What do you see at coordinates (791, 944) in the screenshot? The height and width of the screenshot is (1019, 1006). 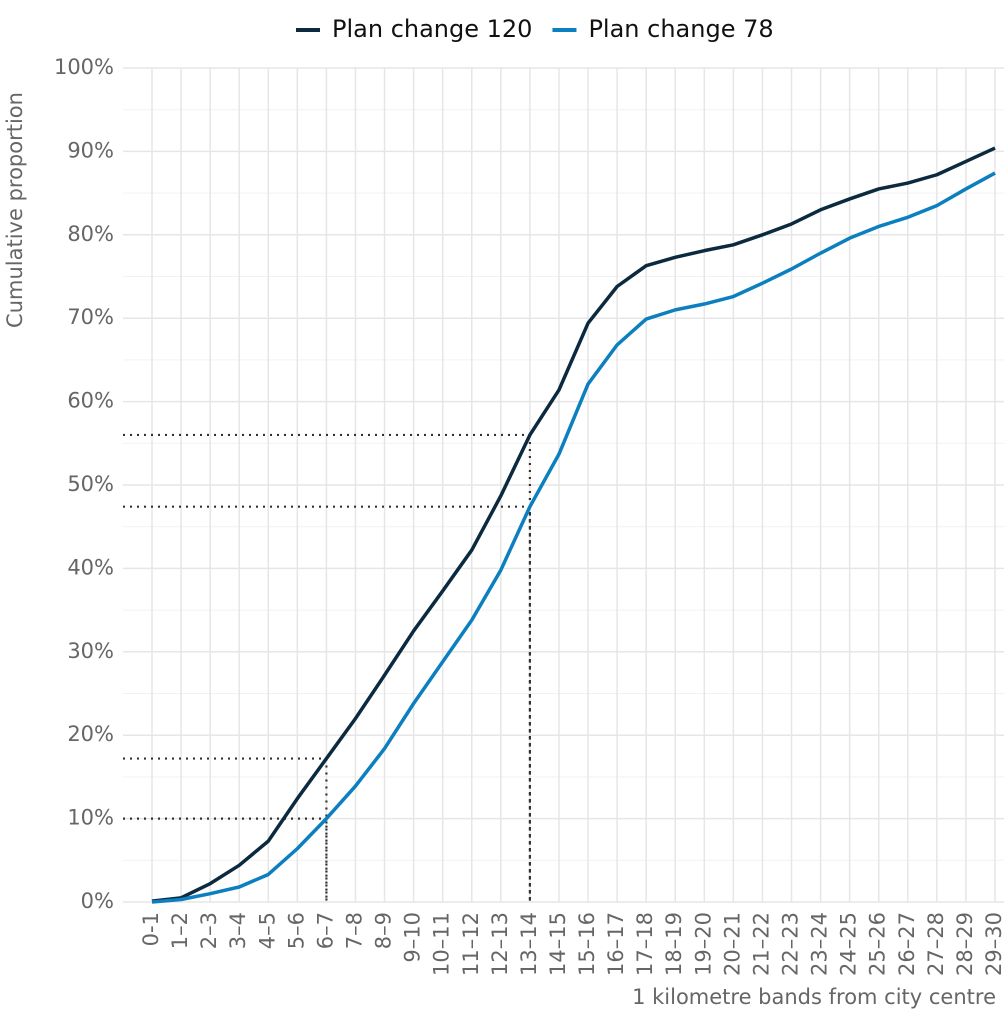 I see `x-tick-label: 22–23` at bounding box center [791, 944].